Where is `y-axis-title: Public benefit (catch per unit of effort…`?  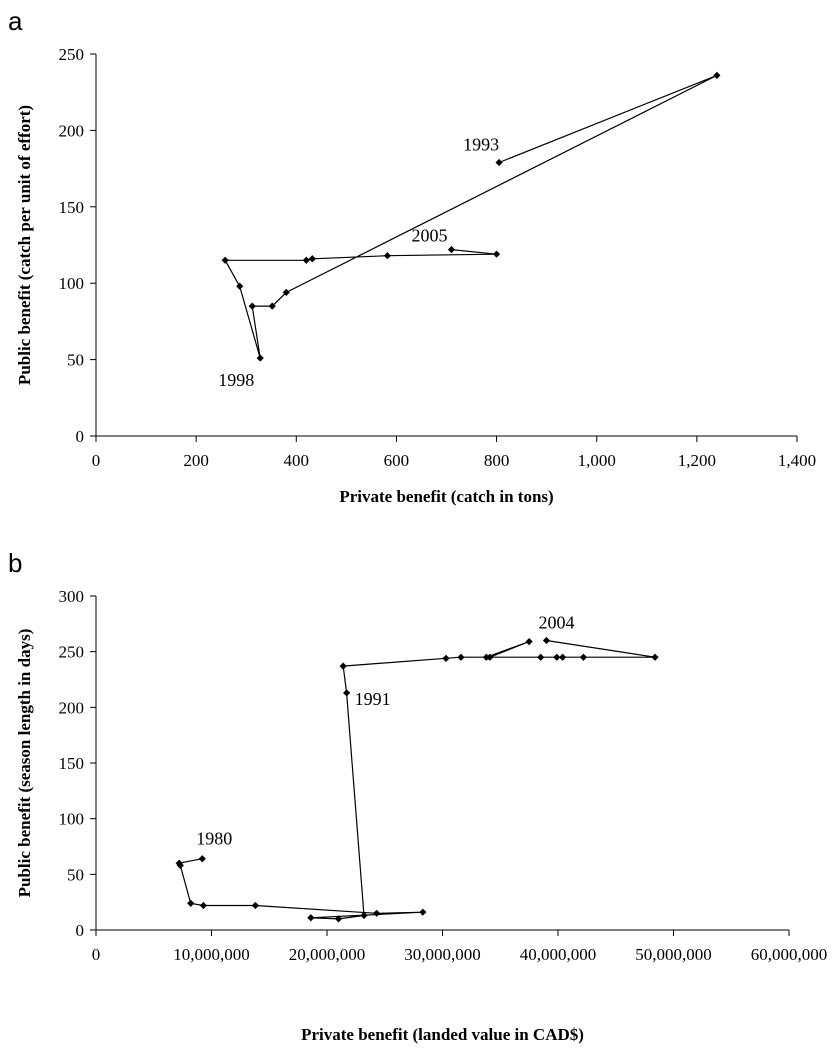 y-axis-title: Public benefit (catch per unit of effort… is located at coordinates (24, 245).